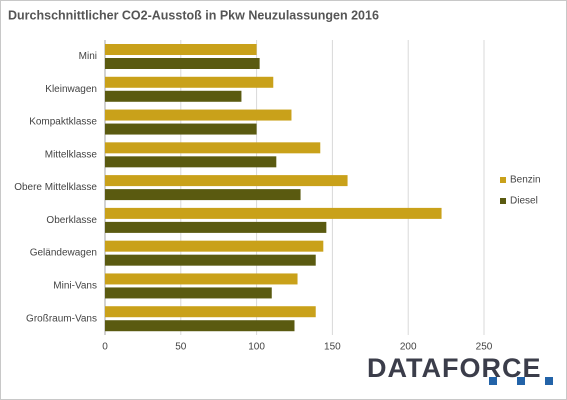 Image resolution: width=567 pixels, height=400 pixels. I want to click on y-tick-label: Kompaktklasse, so click(63, 122).